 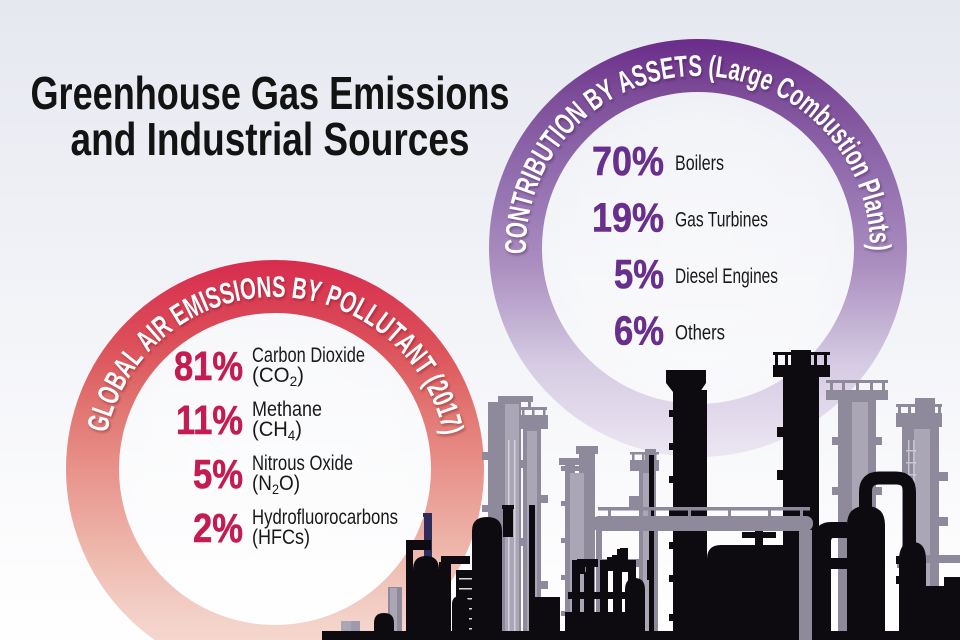 What do you see at coordinates (325, 517) in the screenshot?
I see `svg-text: Hydrofluorocarbons` at bounding box center [325, 517].